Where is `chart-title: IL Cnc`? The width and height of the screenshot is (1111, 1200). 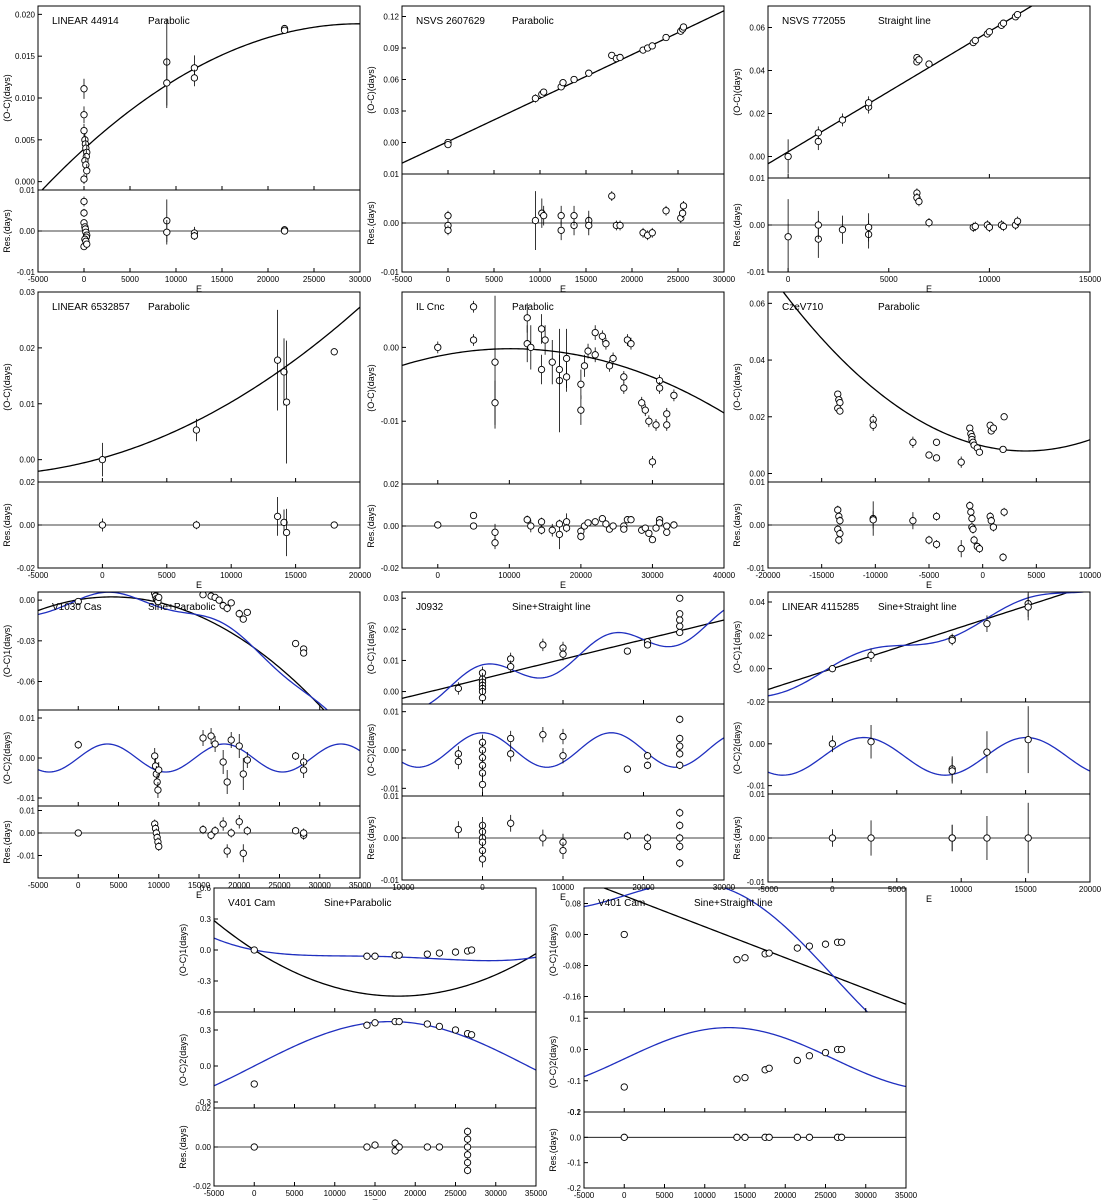 chart-title: IL Cnc is located at coordinates (430, 307).